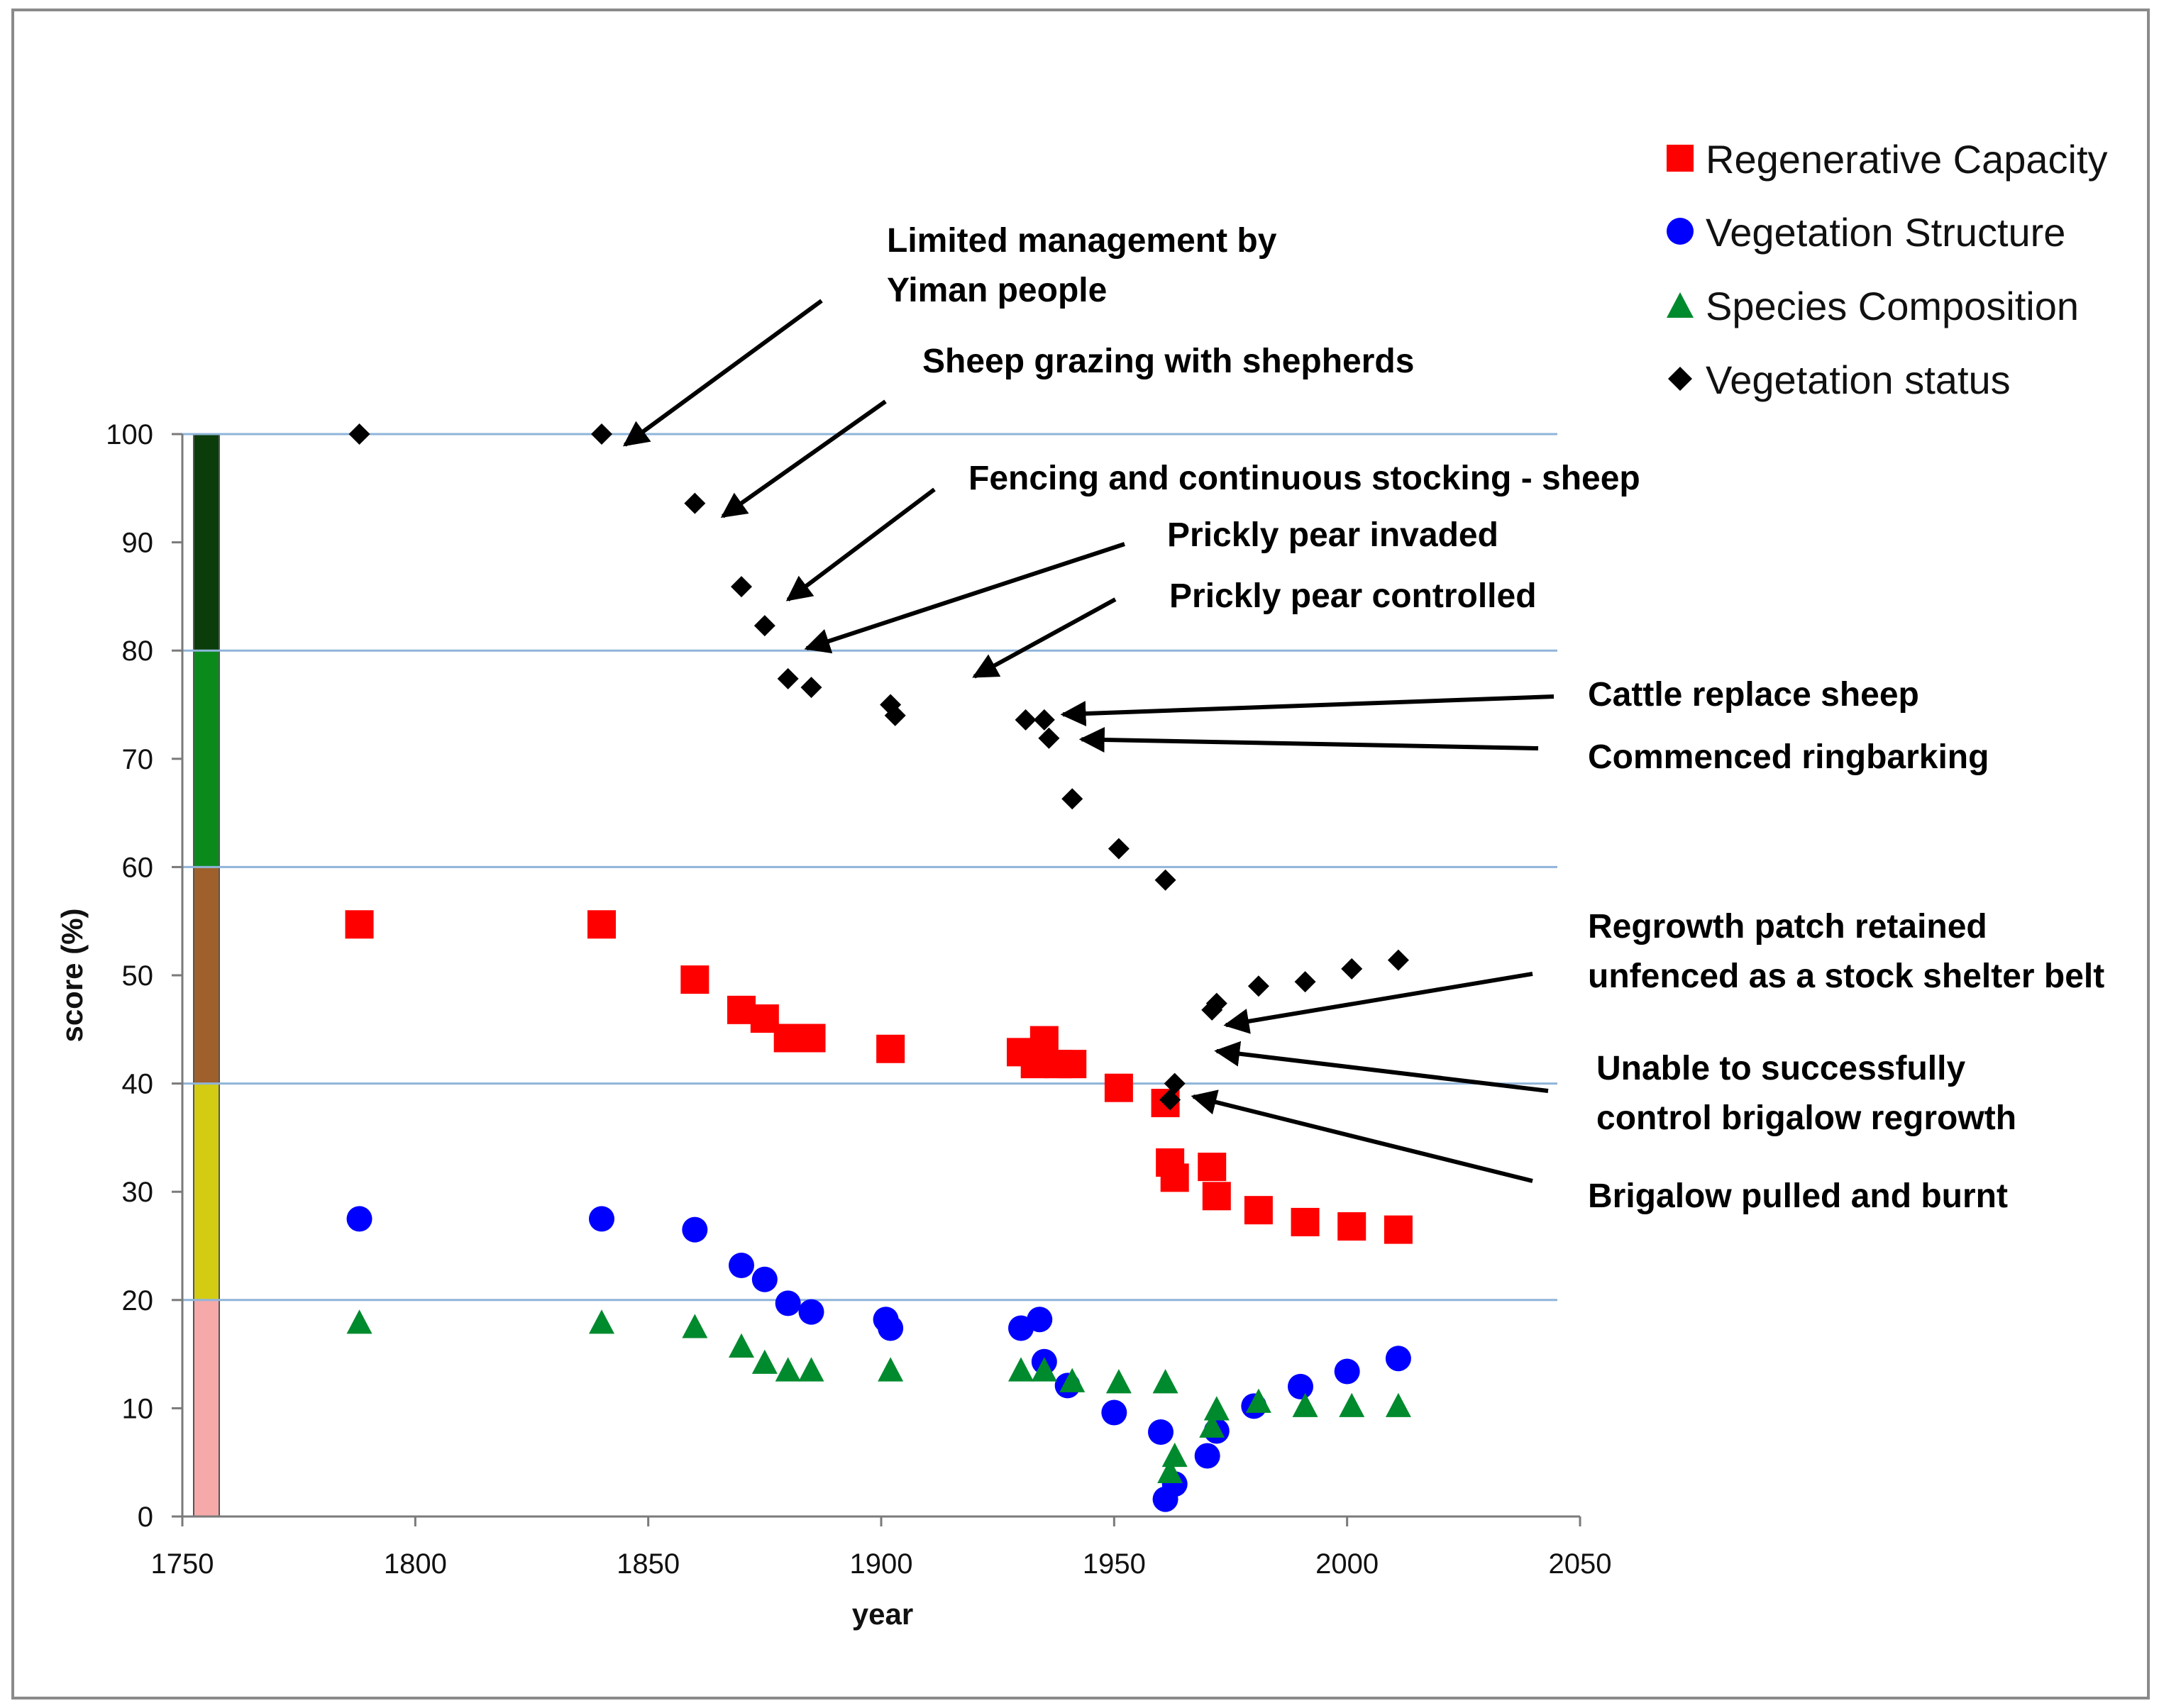 The height and width of the screenshot is (1708, 2159). I want to click on annotation-text: Sheep grazing with shepherds, so click(1168, 361).